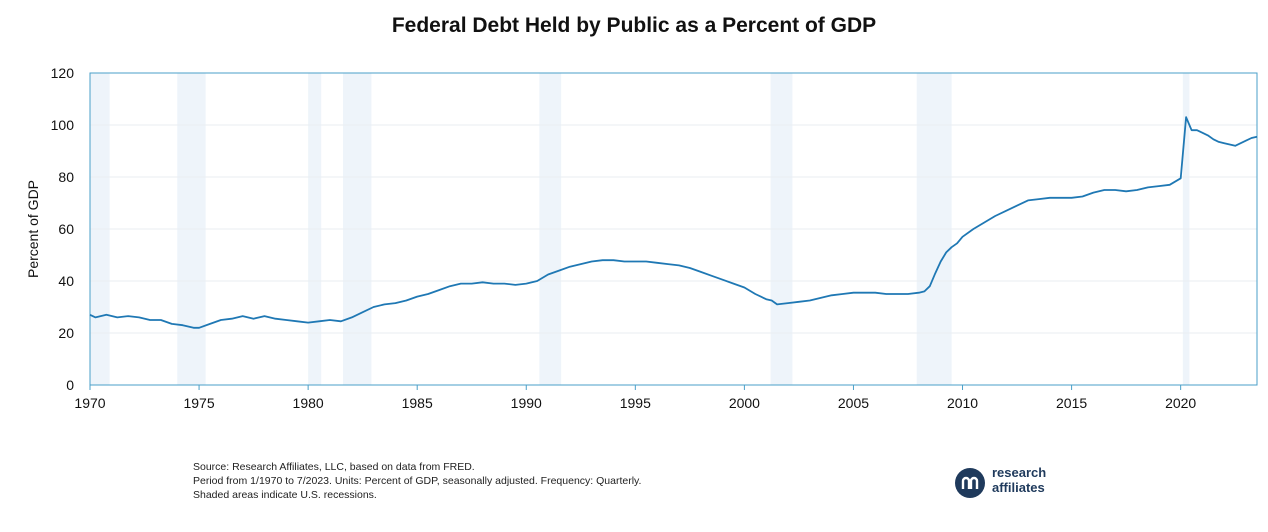 The width and height of the screenshot is (1268, 532). I want to click on x-tick-label: 1980, so click(308, 403).